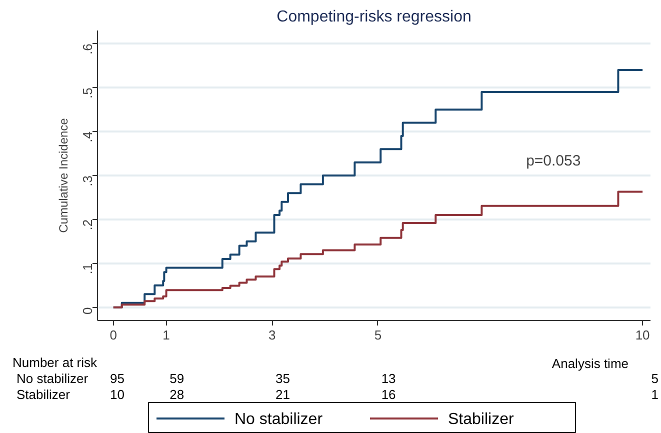  Describe the element at coordinates (43, 394) in the screenshot. I see `text: Stabilizer` at that location.